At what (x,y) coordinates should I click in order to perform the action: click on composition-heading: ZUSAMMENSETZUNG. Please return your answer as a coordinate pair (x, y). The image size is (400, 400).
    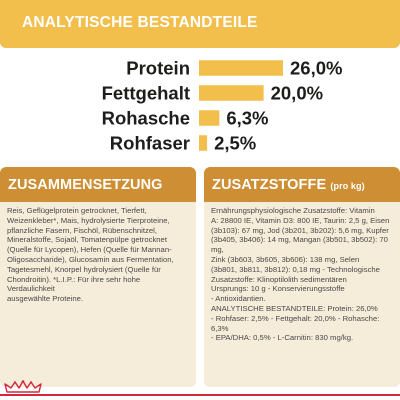
    Looking at the image, I should click on (98, 184).